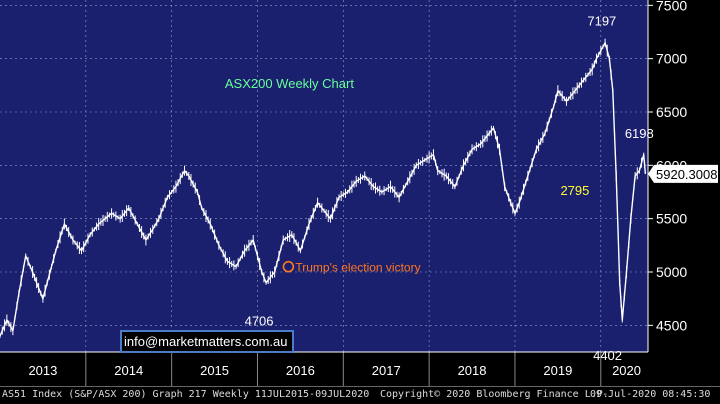  Describe the element at coordinates (357, 268) in the screenshot. I see `annotation-election: Trump's election victory` at that location.